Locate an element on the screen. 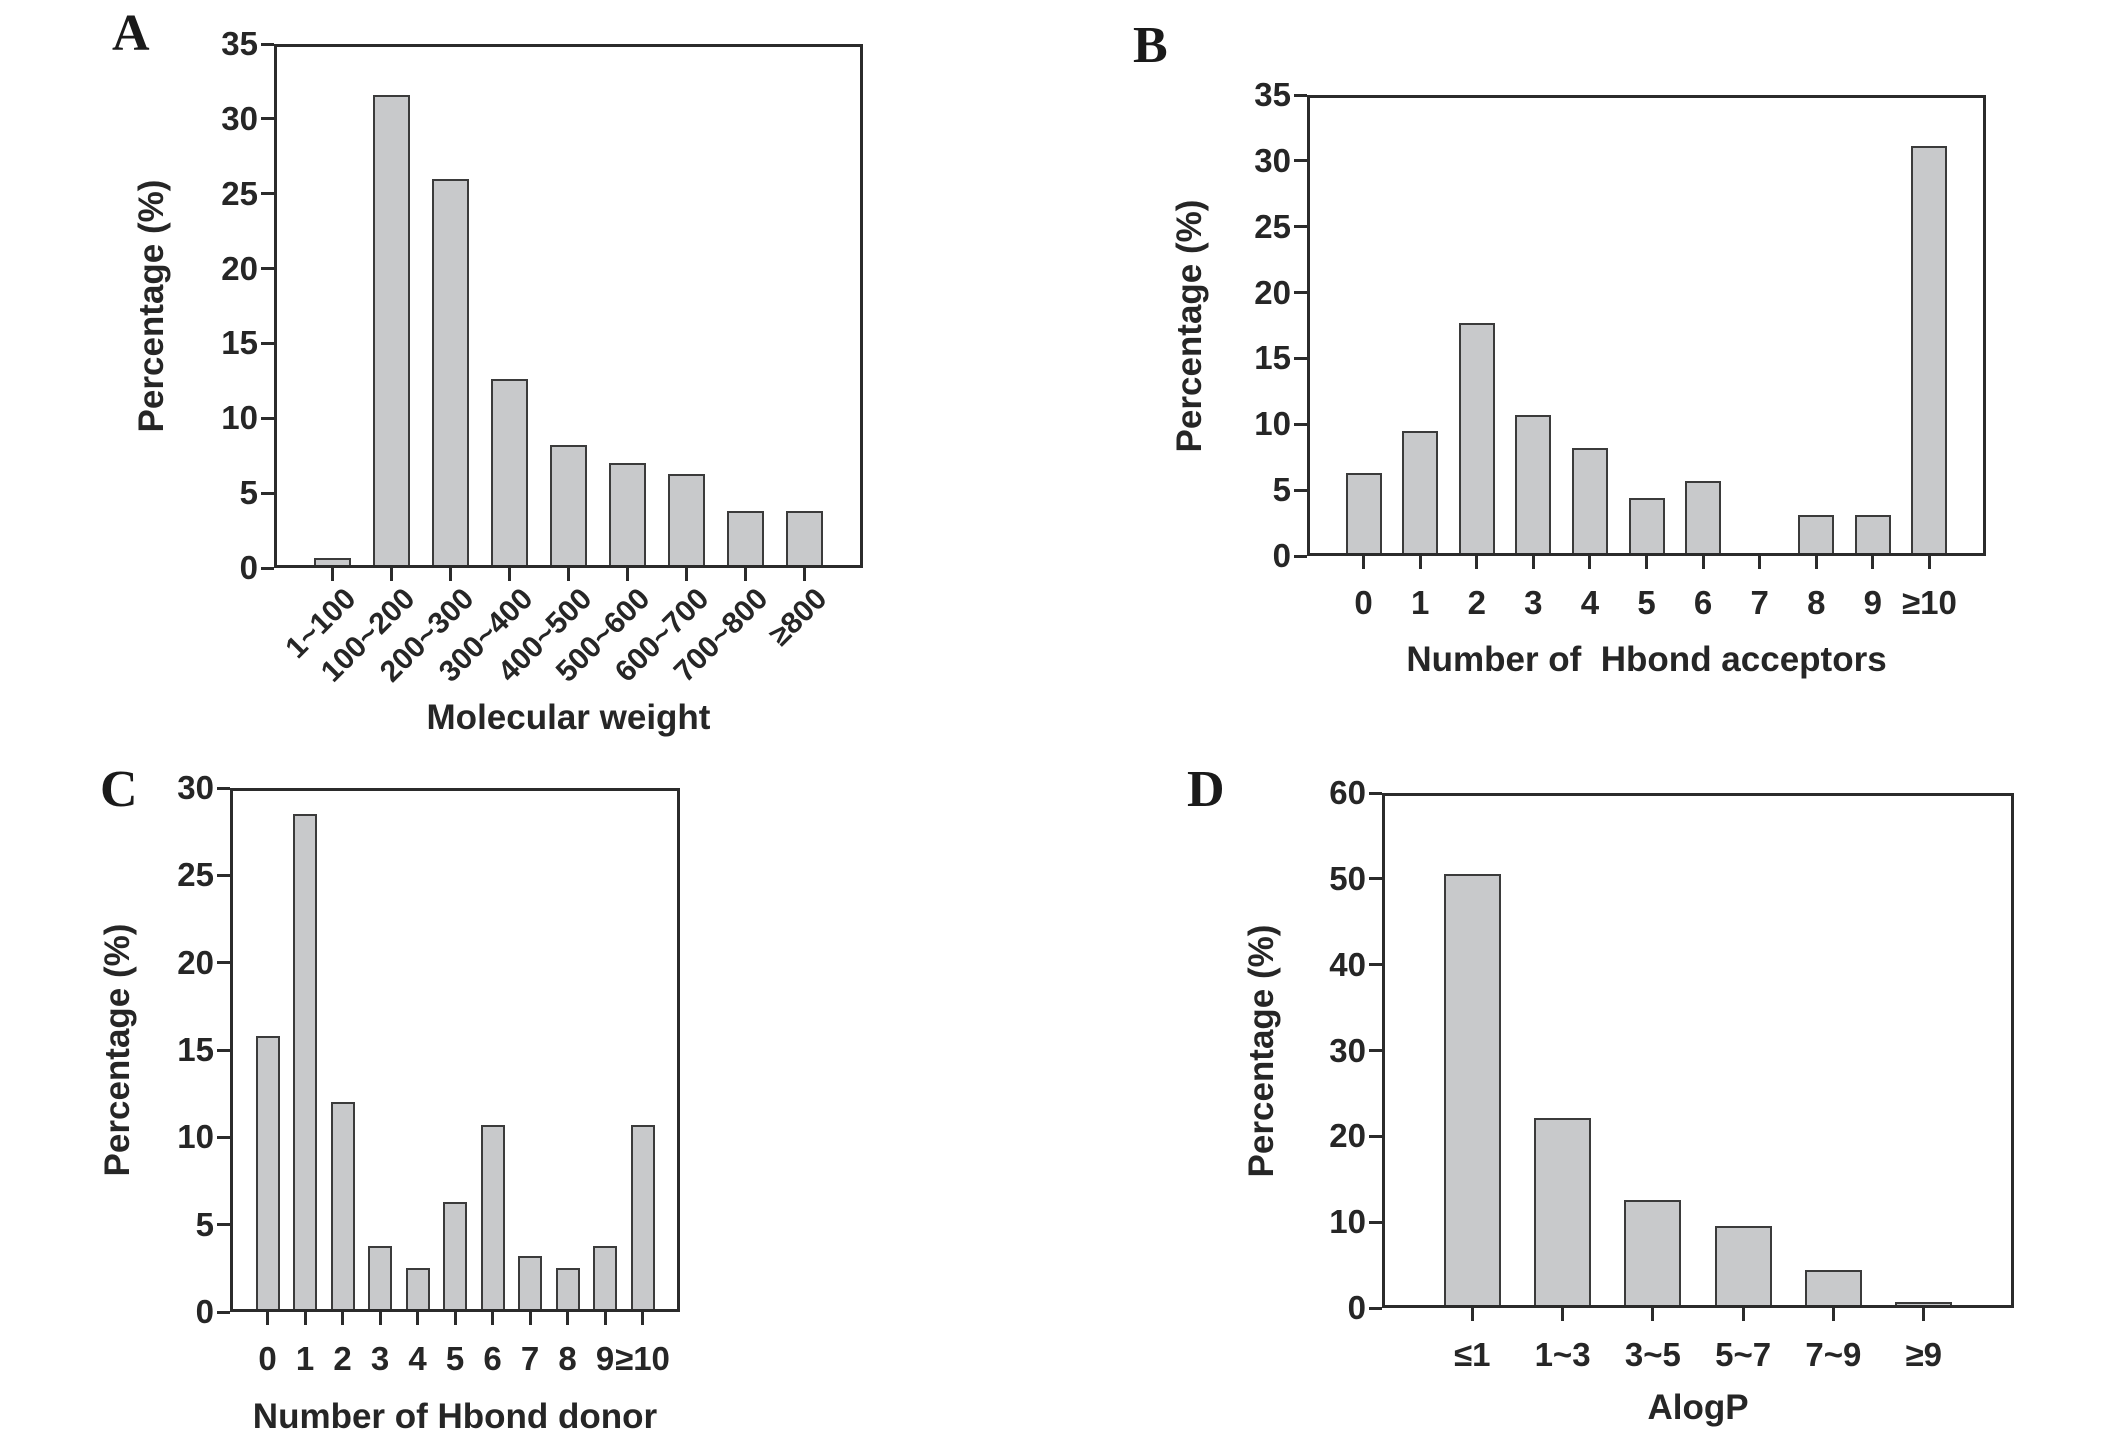  x-tick-label: 5 is located at coordinates (1646, 602).